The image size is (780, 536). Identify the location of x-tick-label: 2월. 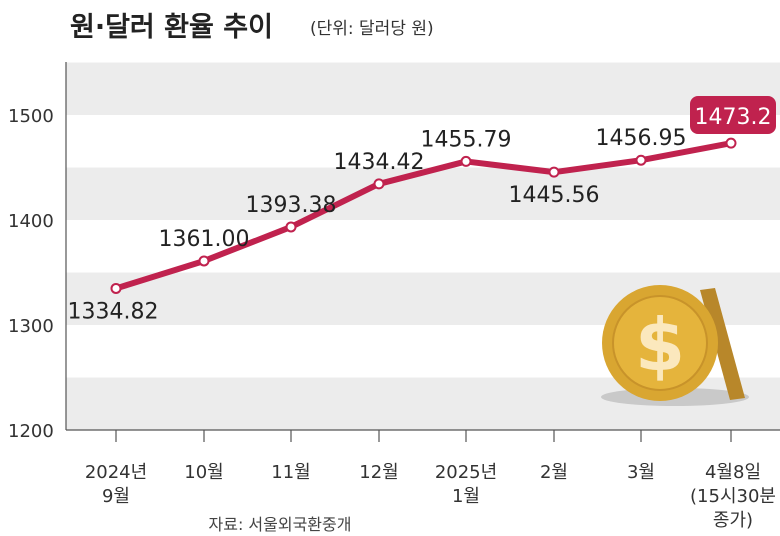
(554, 472).